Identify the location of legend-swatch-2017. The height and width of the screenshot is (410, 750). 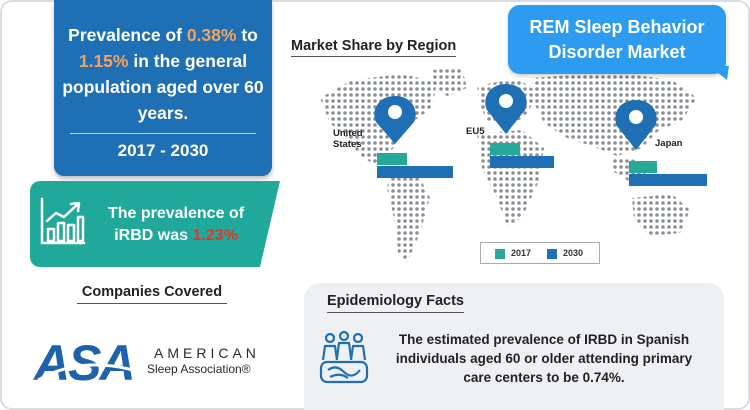
(500, 254).